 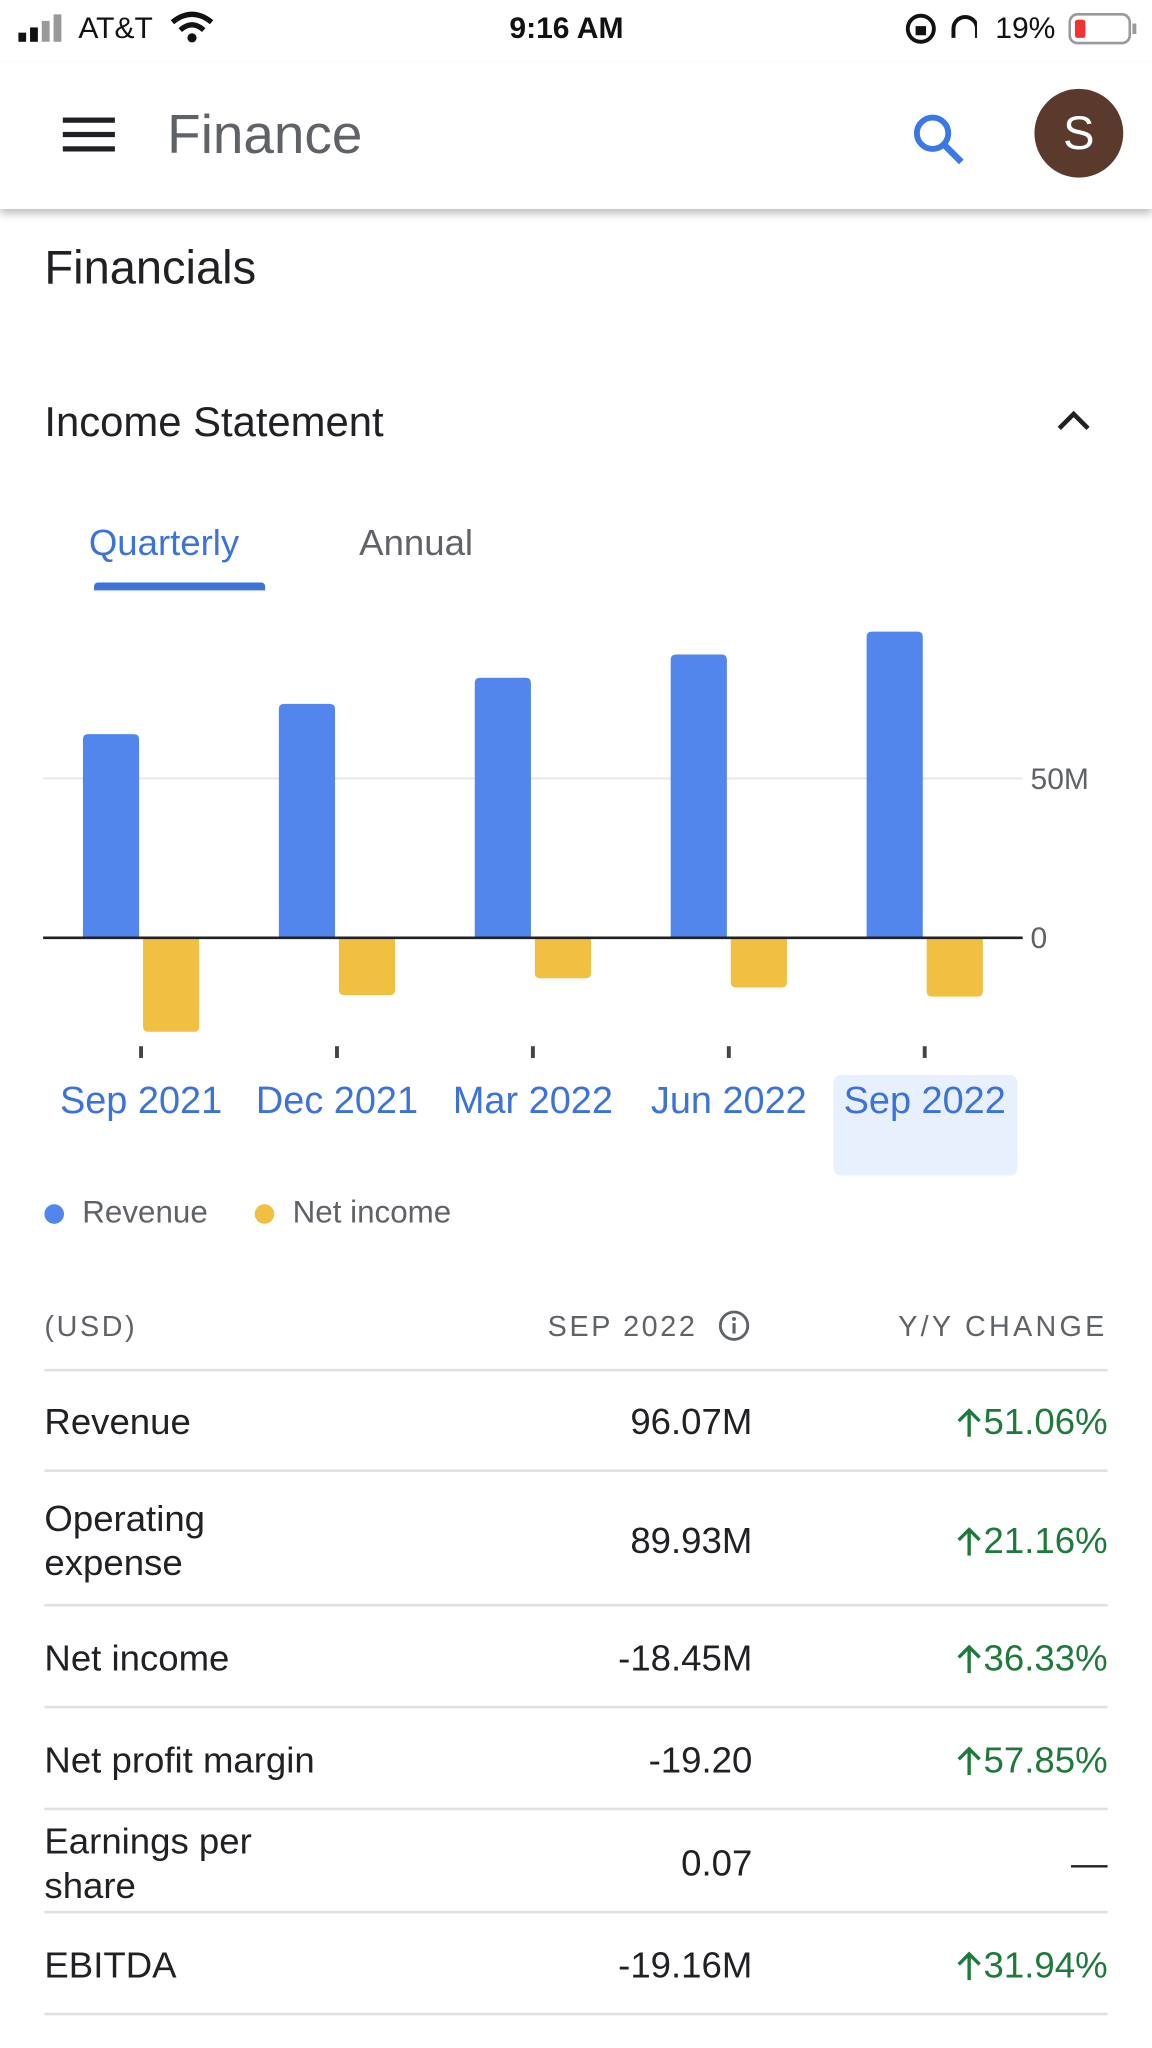 What do you see at coordinates (1079, 133) in the screenshot?
I see `avatar: S` at bounding box center [1079, 133].